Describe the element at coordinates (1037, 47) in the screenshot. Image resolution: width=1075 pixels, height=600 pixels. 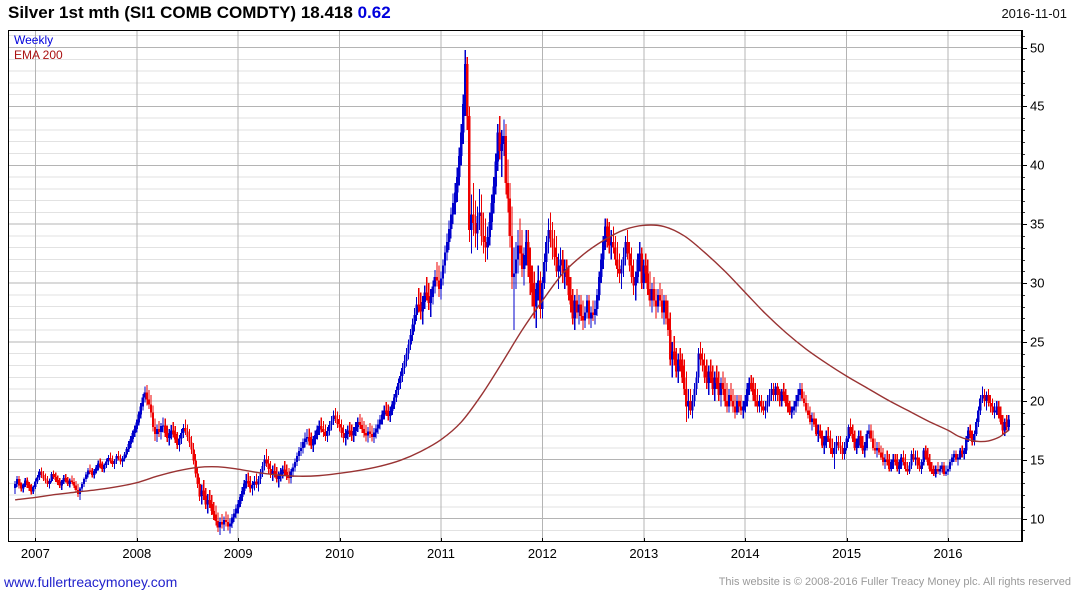
I see `y-axis-label: 50` at that location.